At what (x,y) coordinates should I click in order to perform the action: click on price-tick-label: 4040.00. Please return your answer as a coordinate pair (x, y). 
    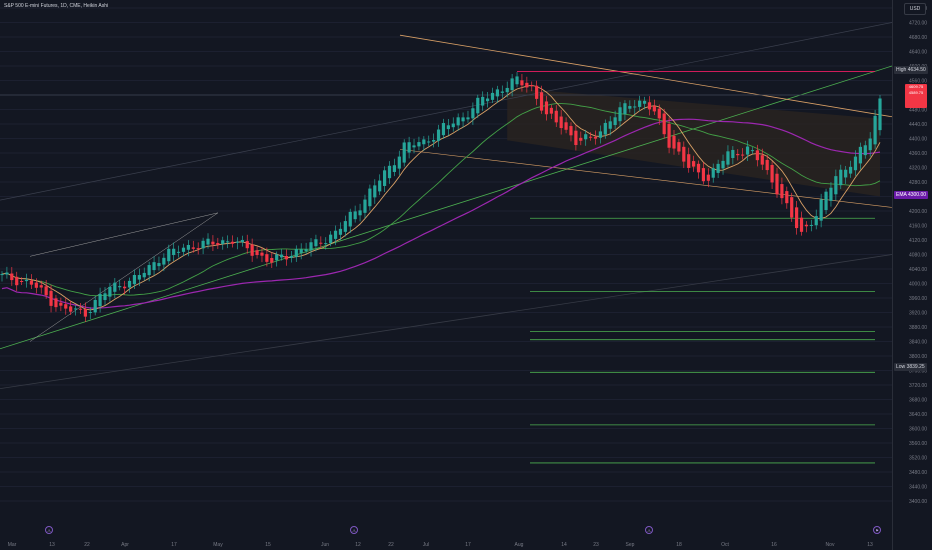
    Looking at the image, I should click on (918, 270).